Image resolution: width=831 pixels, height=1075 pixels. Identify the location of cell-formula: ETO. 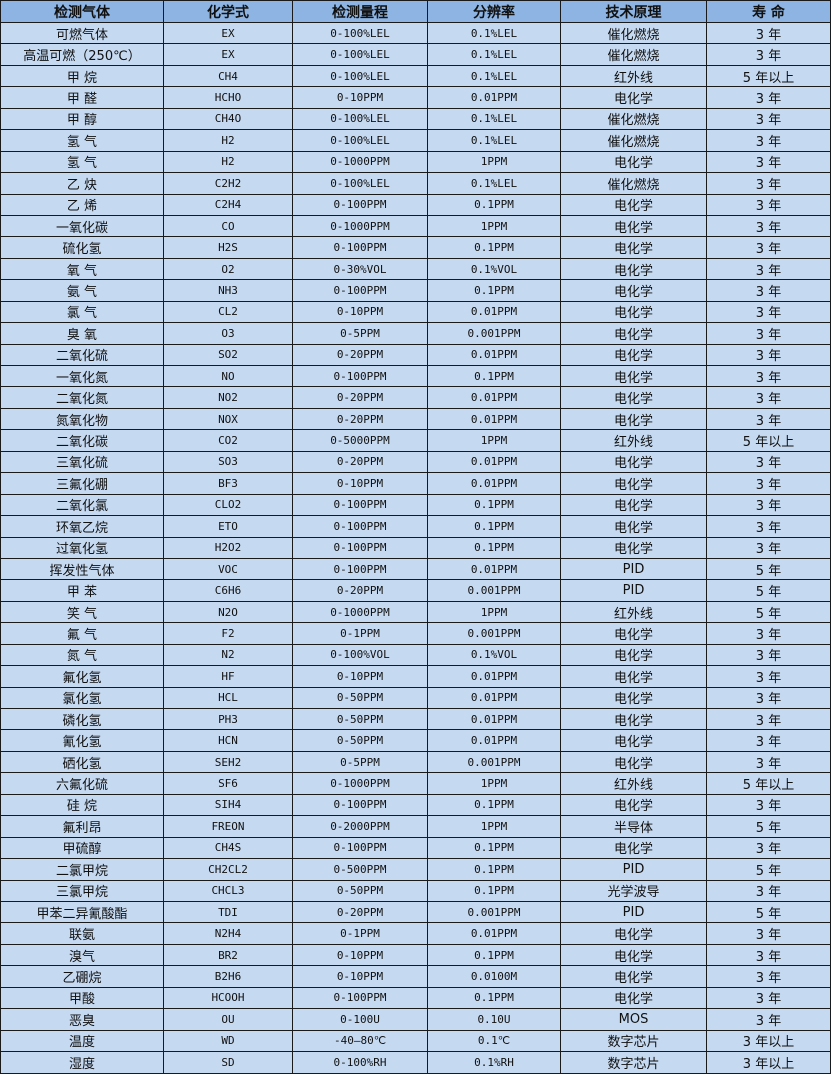
(228, 526).